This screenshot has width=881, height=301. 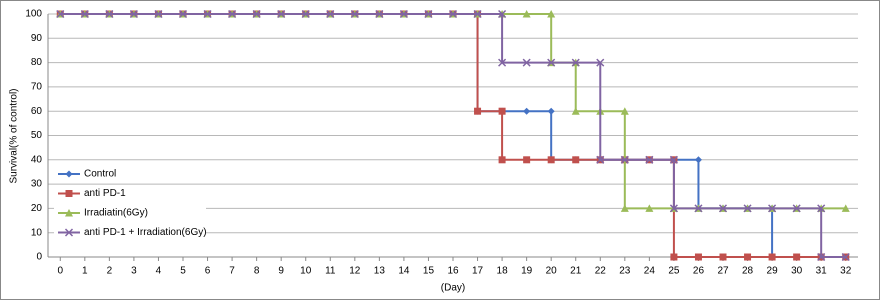 I want to click on y-tick-label: 90, so click(x=37, y=38).